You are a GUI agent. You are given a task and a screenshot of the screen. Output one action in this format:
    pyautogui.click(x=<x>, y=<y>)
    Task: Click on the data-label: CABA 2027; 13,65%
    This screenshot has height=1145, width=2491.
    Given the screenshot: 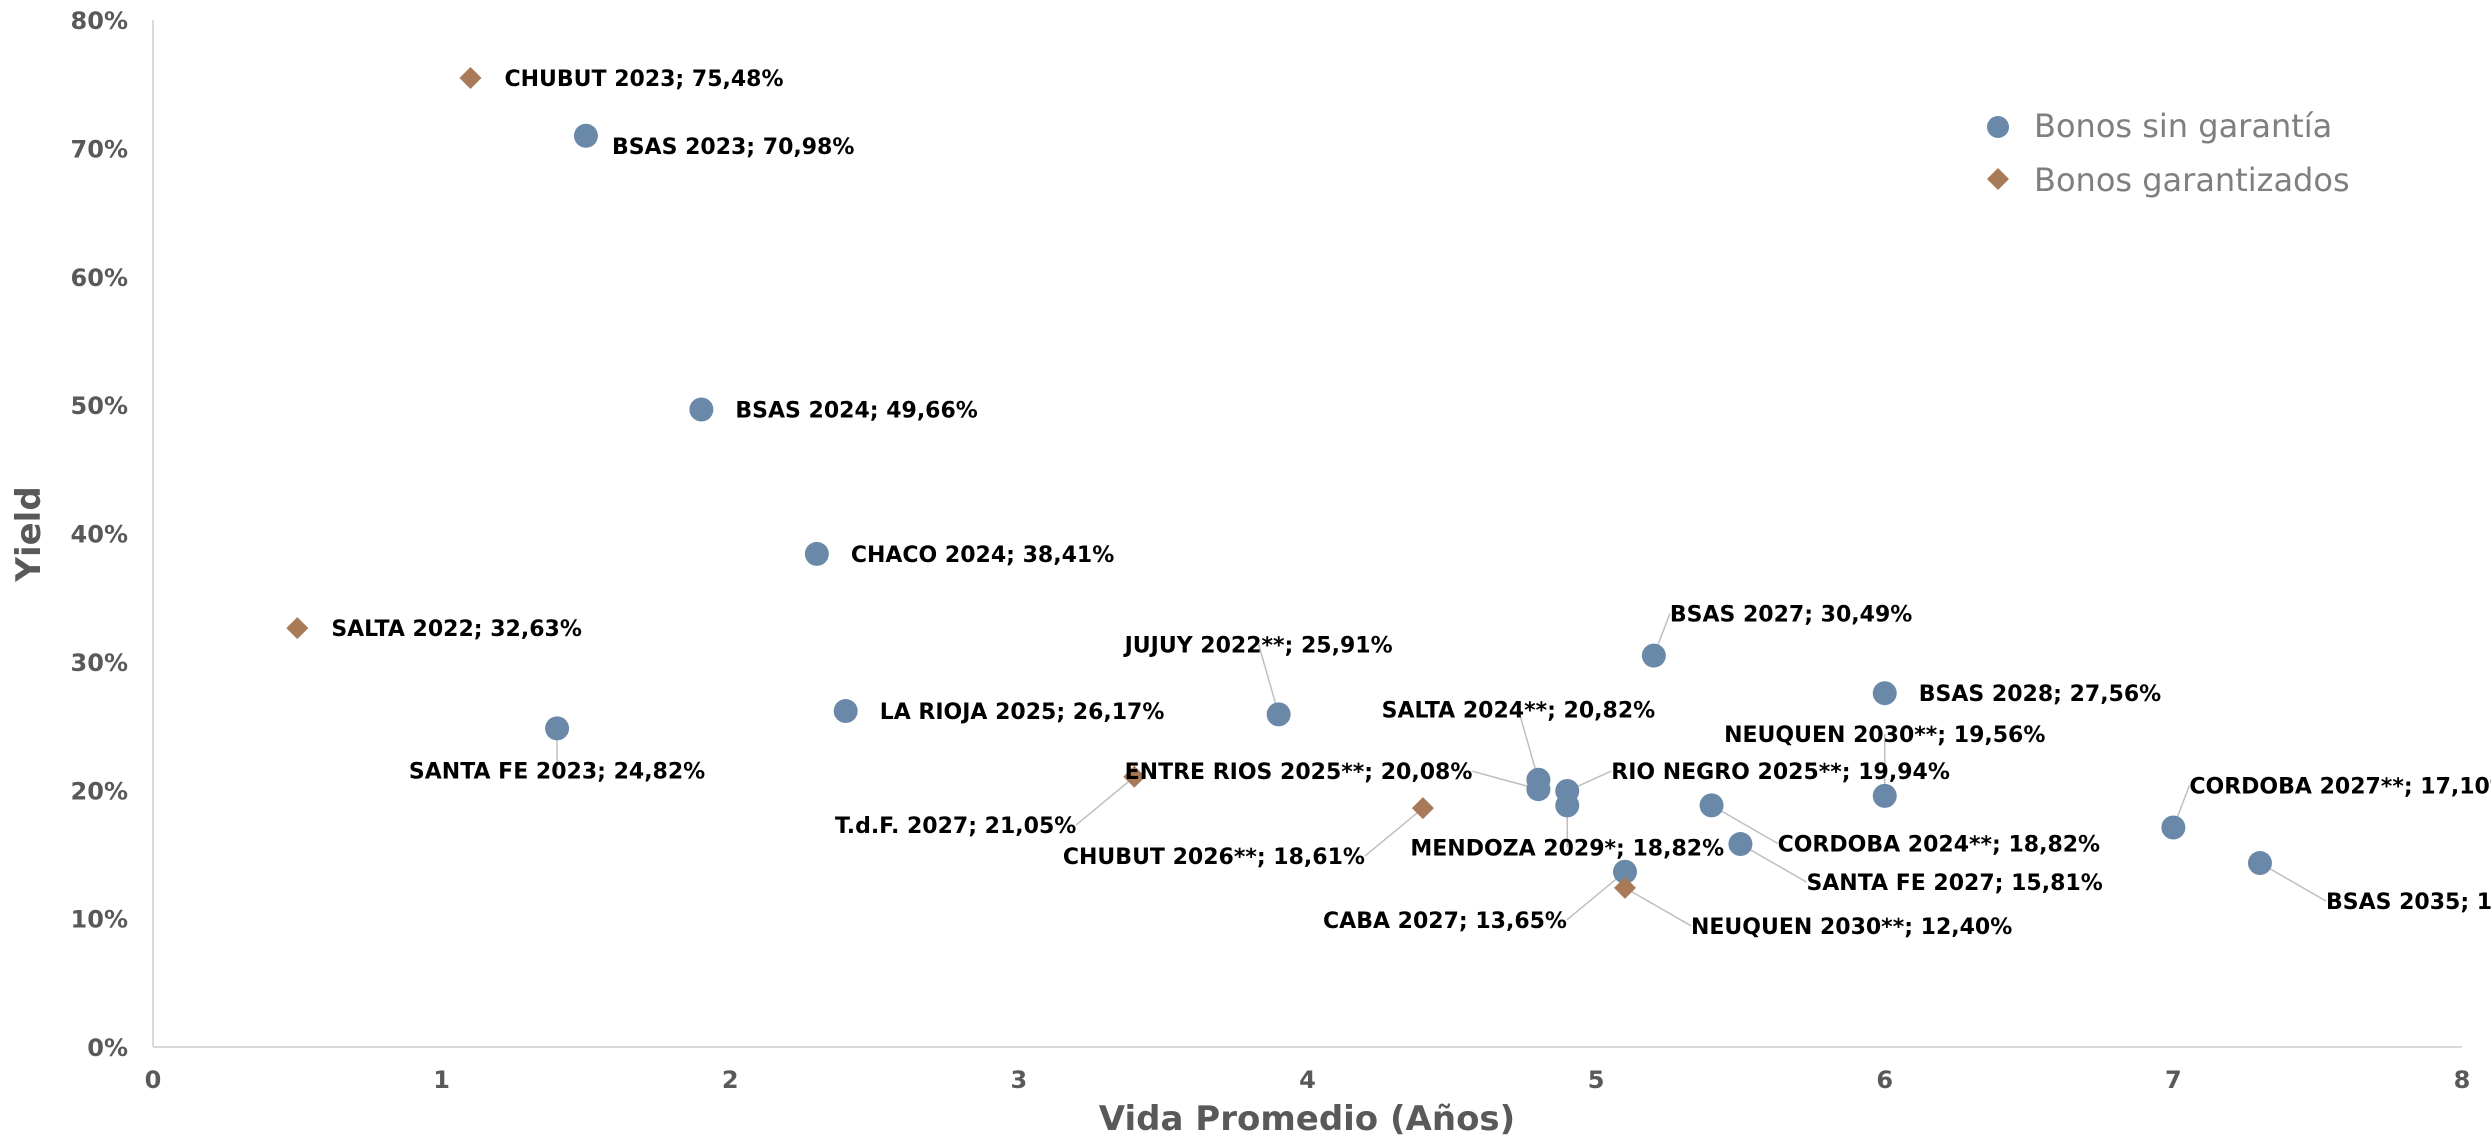 What is the action you would take?
    pyautogui.click(x=1445, y=921)
    